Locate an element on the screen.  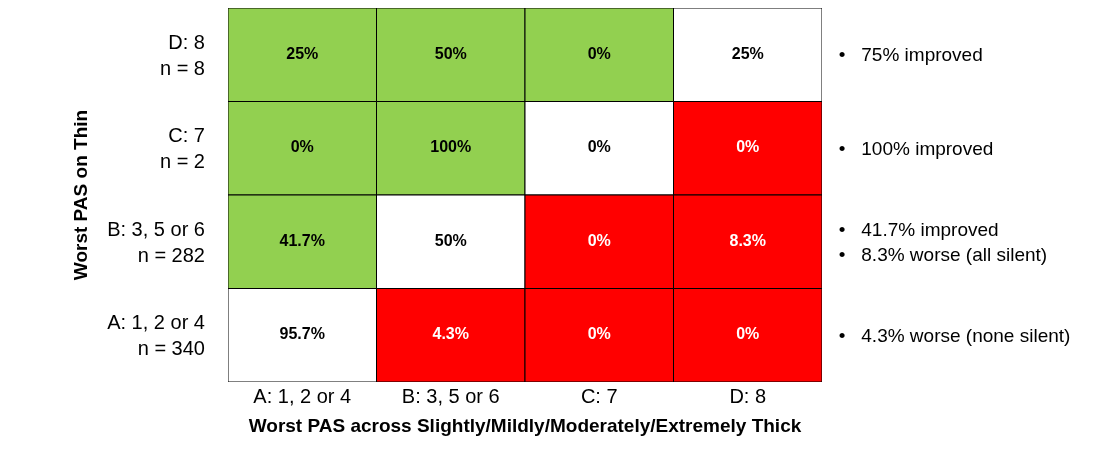
y-axis-title: Worst PAS on Thin is located at coordinates (81, 195).